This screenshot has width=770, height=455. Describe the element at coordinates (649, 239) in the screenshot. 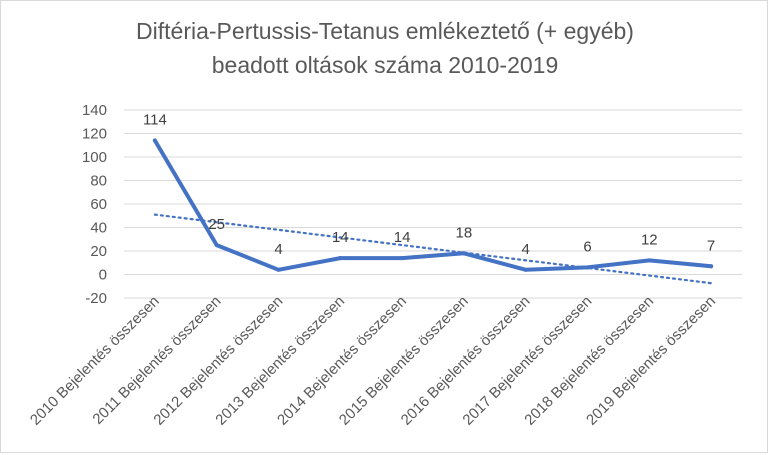

I see `data-label: 12` at that location.